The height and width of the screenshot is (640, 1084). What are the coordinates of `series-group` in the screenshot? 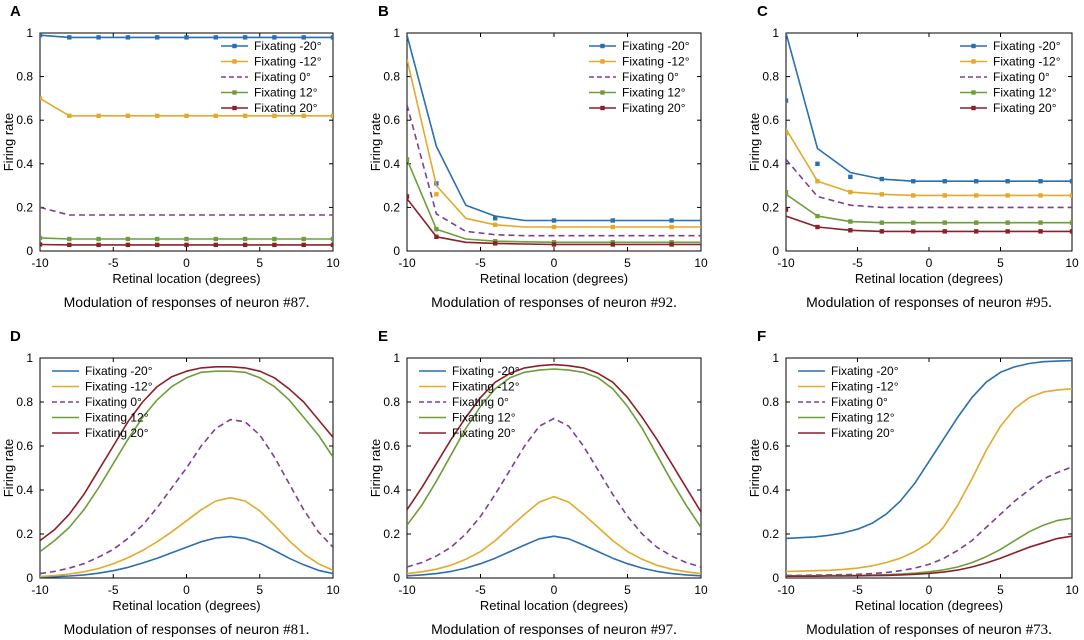 It's located at (186, 471).